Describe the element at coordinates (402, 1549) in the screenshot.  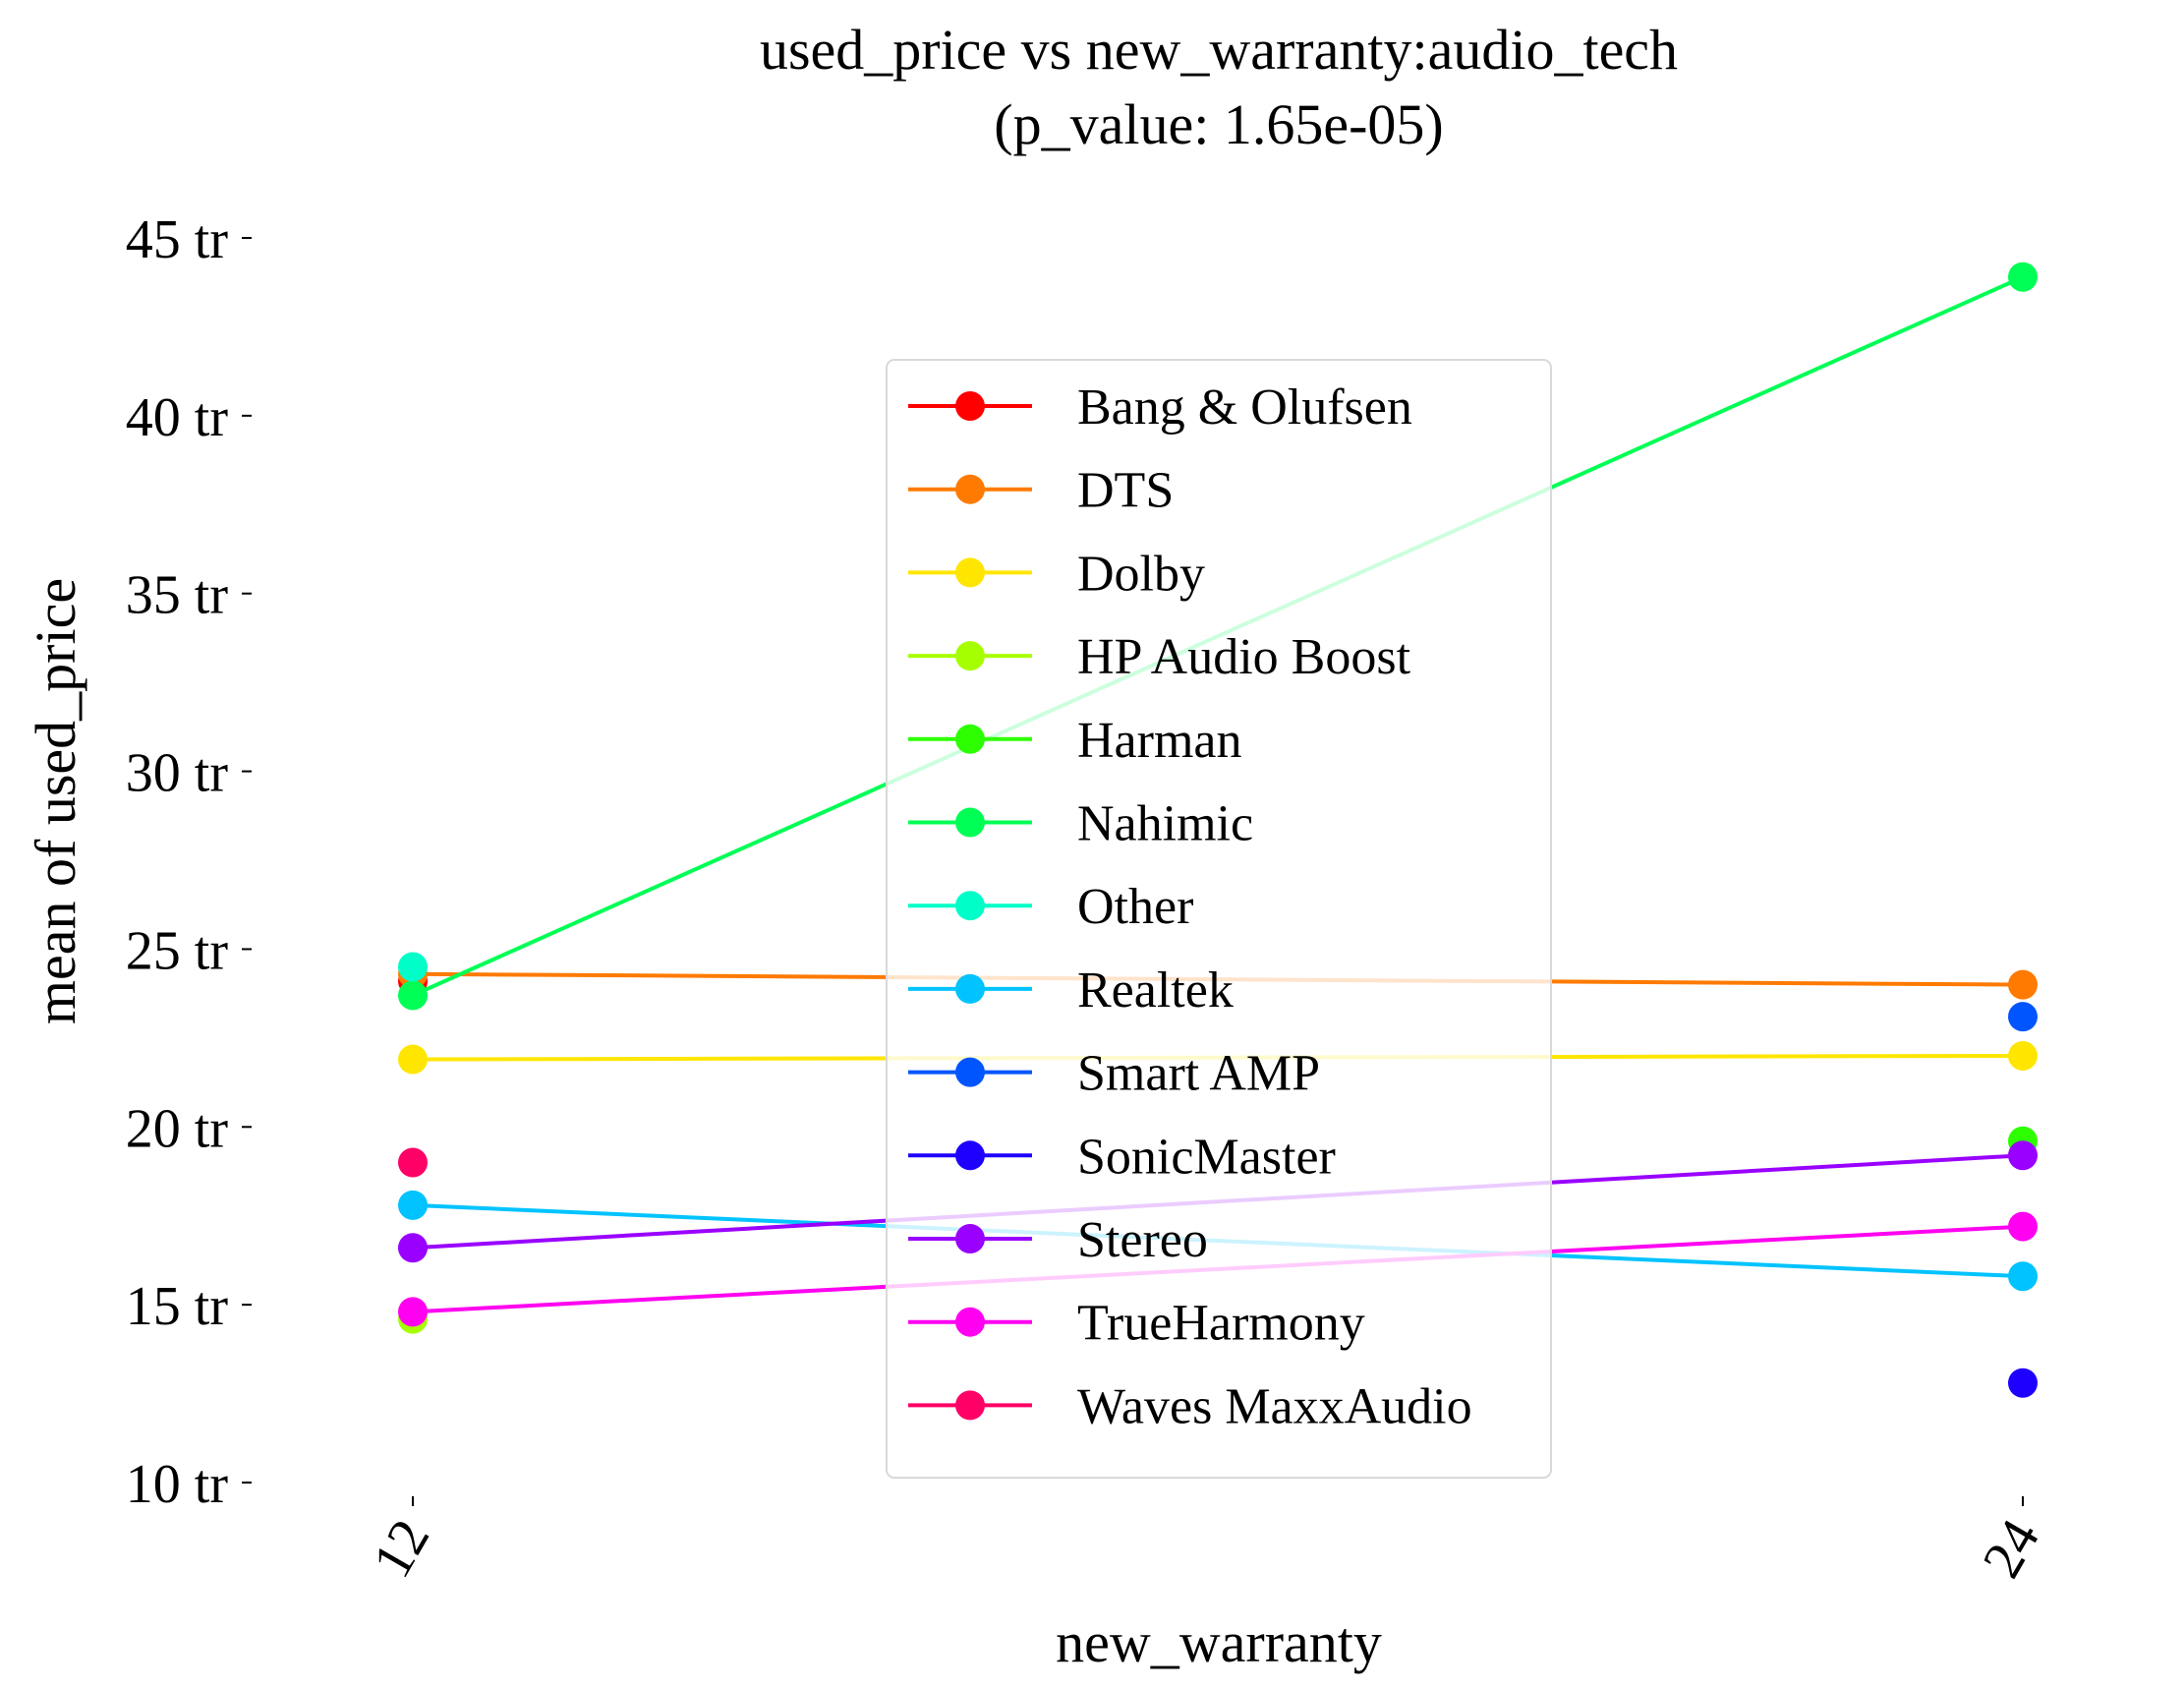
I see `x-tick-label: 12` at that location.